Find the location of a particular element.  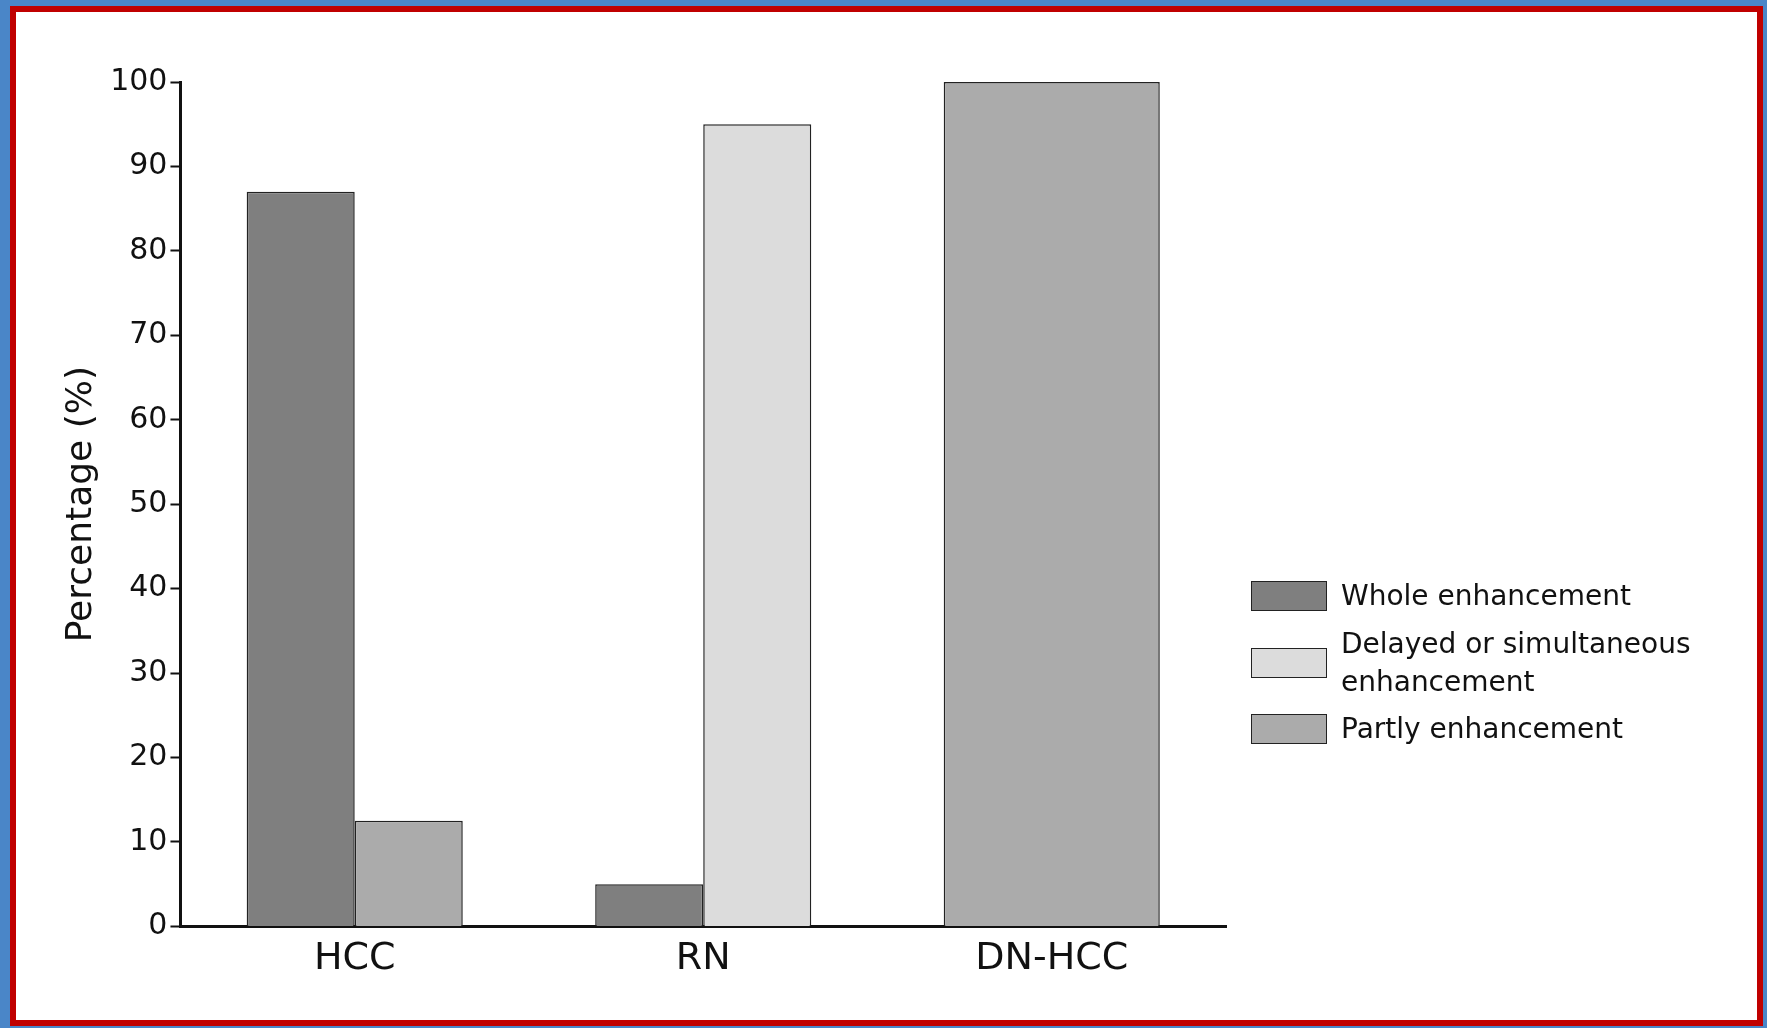

y-tick-label: 70 is located at coordinates (148, 333).